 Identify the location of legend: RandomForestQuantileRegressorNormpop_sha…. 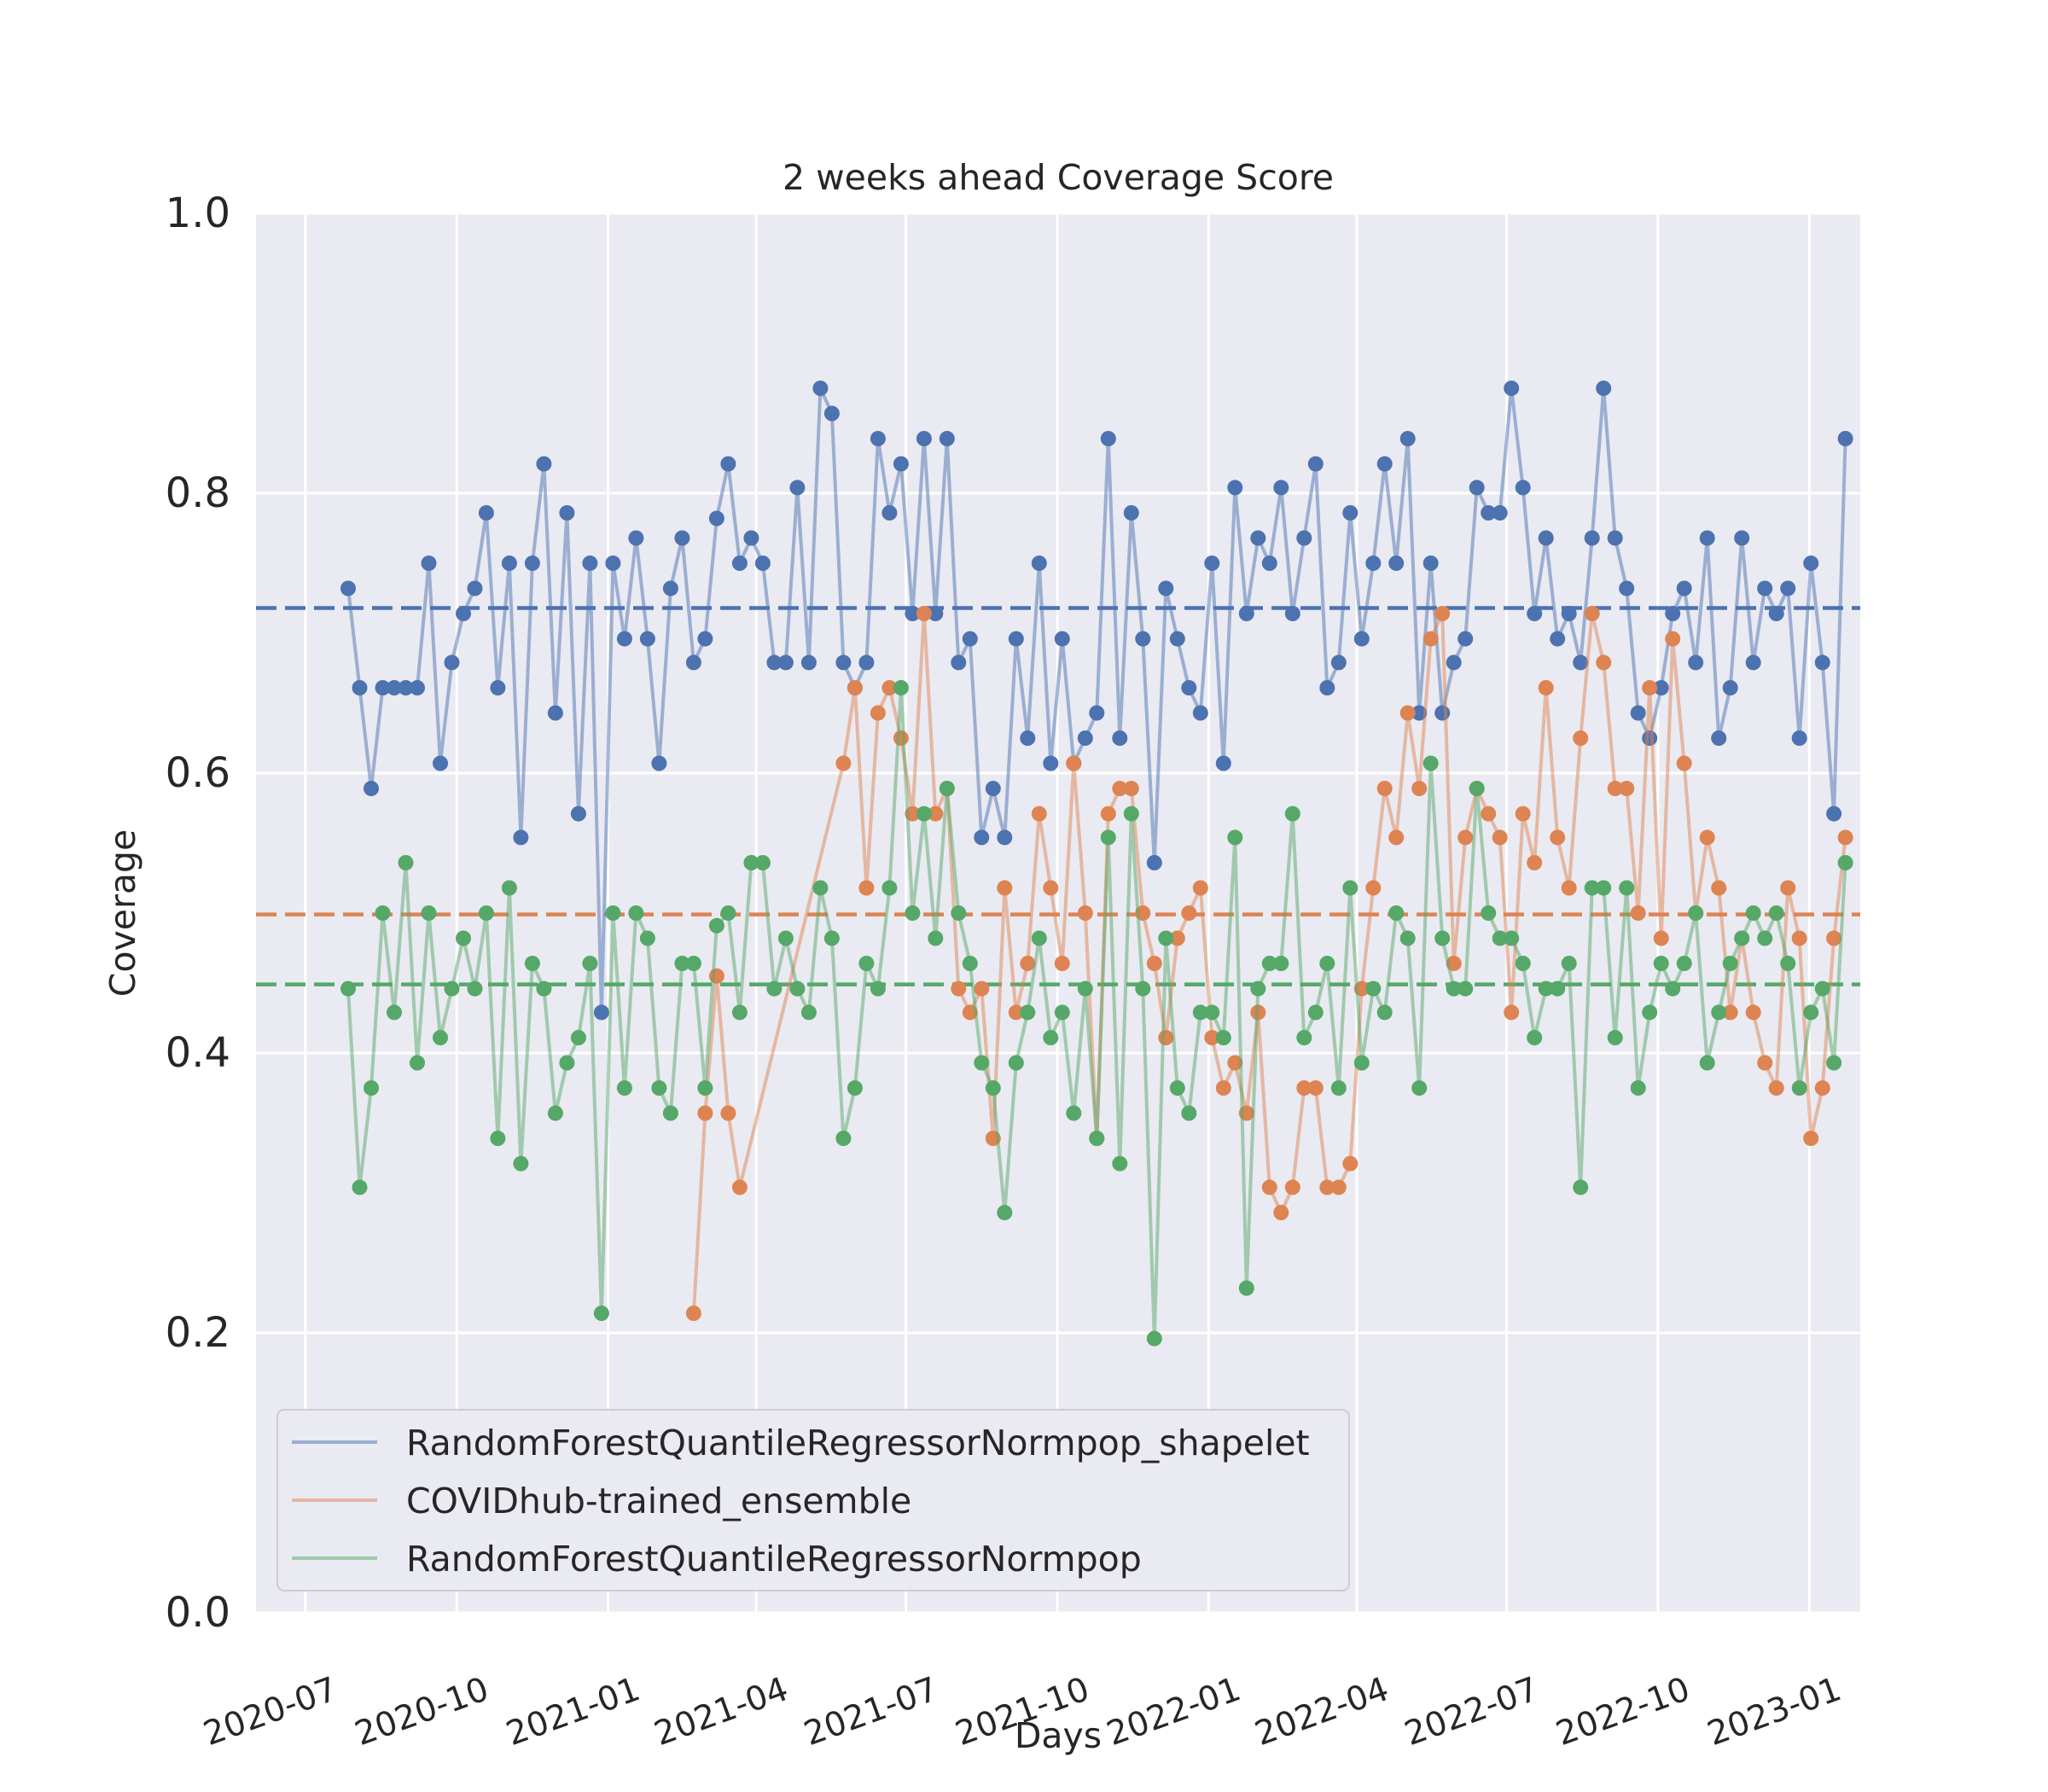
(813, 1500).